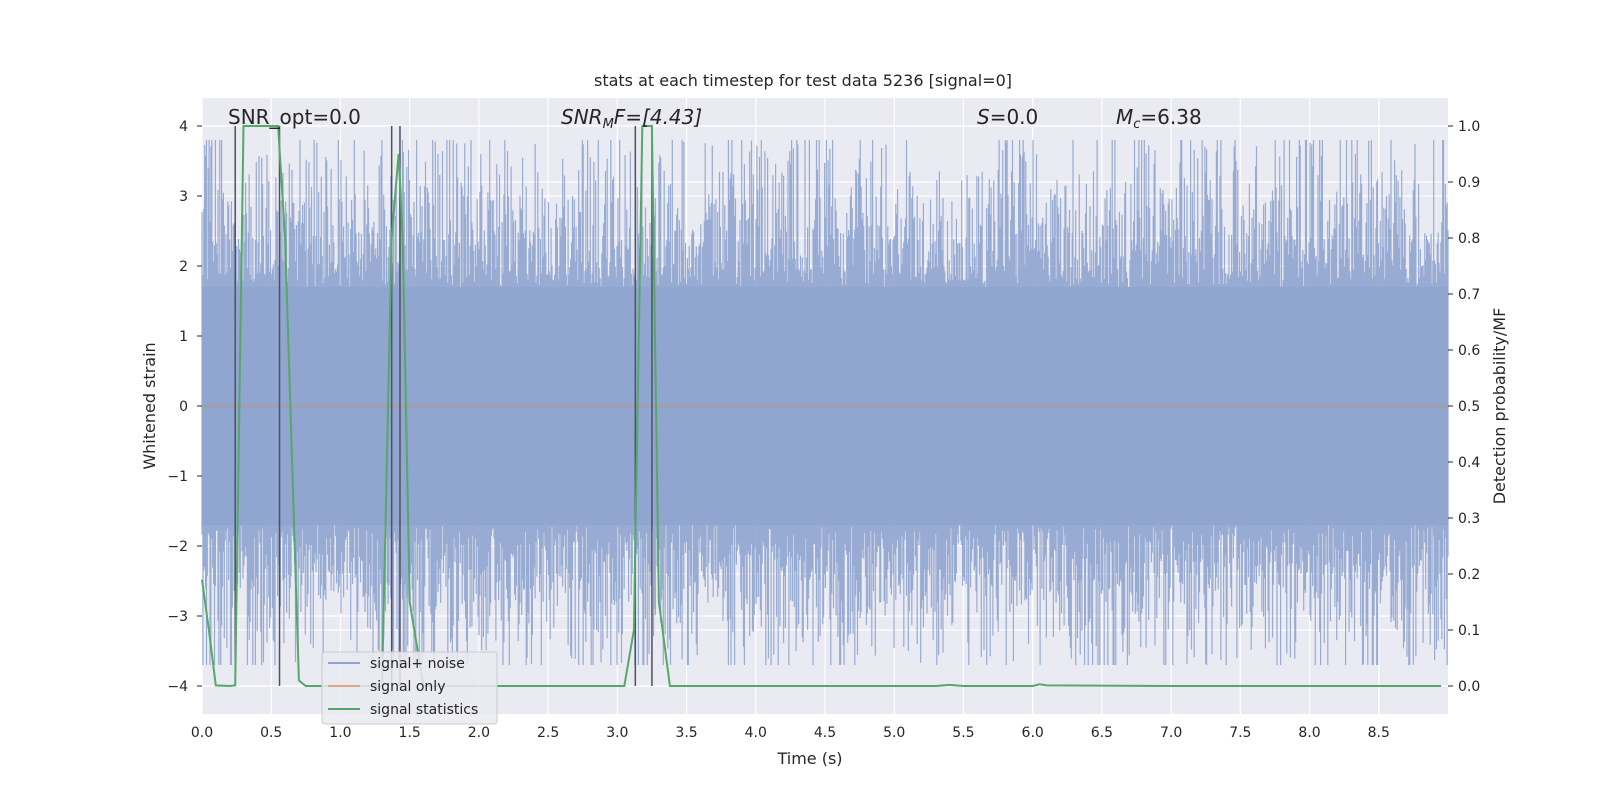 This screenshot has width=1600, height=800. I want to click on x-tick-label: 0.5, so click(271, 733).